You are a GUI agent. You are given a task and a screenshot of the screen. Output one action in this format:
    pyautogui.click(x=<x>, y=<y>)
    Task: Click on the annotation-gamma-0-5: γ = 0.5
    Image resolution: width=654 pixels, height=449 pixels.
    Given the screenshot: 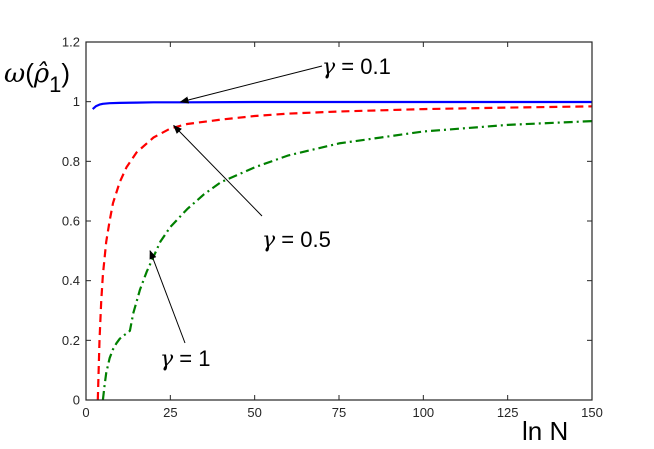 What is the action you would take?
    pyautogui.click(x=296, y=240)
    